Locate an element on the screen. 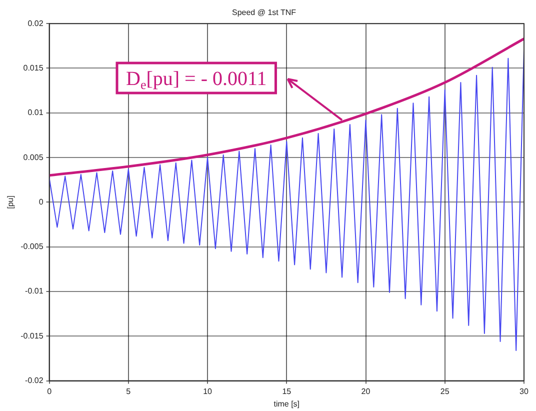 The image size is (536, 411). y-tick-label: 0.01 is located at coordinates (36, 113).